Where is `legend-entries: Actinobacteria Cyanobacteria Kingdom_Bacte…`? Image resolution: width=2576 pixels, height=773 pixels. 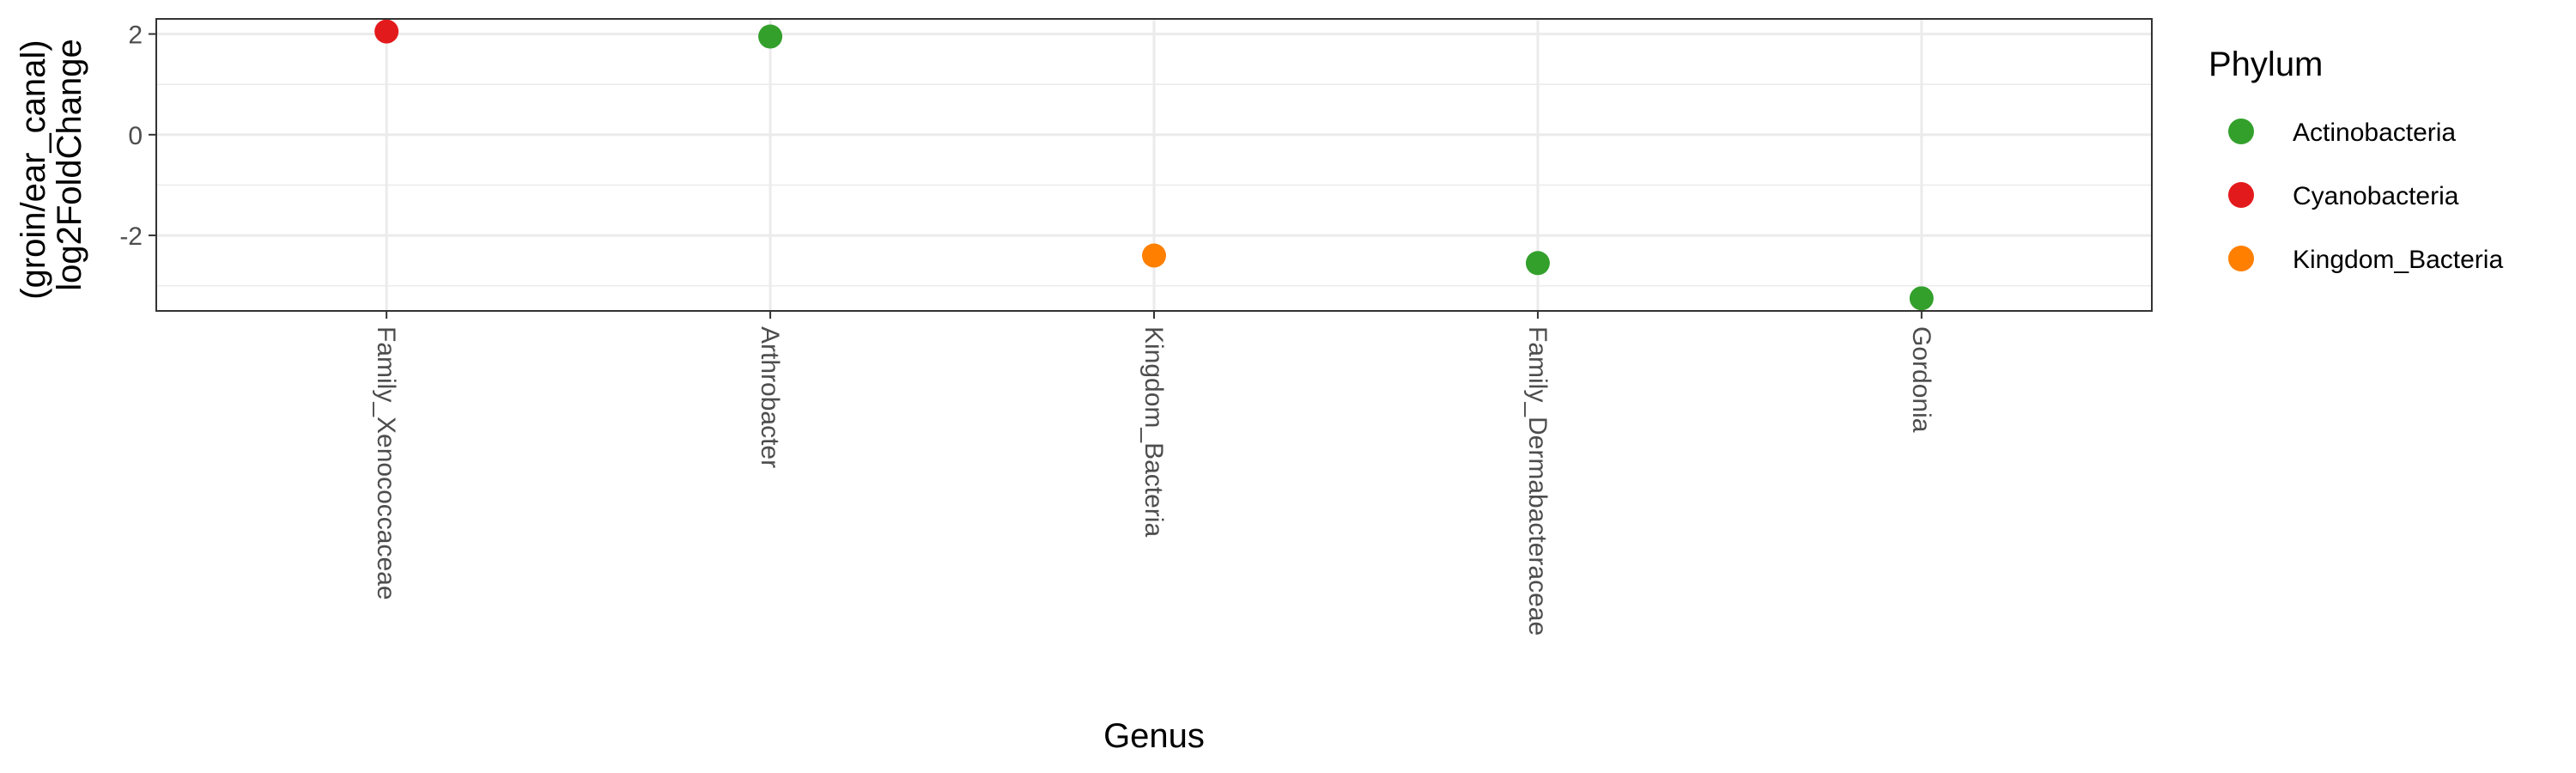
legend-entries: Actinobacteria Cyanobacteria Kingdom_Bacte… is located at coordinates (2365, 196).